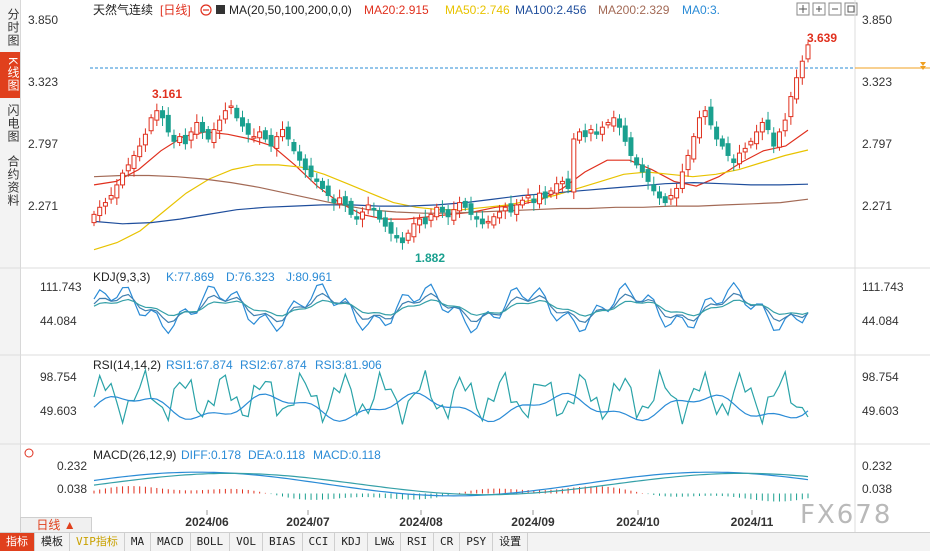 This screenshot has width=930, height=551. Describe the element at coordinates (72, 489) in the screenshot. I see `macd-axis-label-left: 0.038` at that location.